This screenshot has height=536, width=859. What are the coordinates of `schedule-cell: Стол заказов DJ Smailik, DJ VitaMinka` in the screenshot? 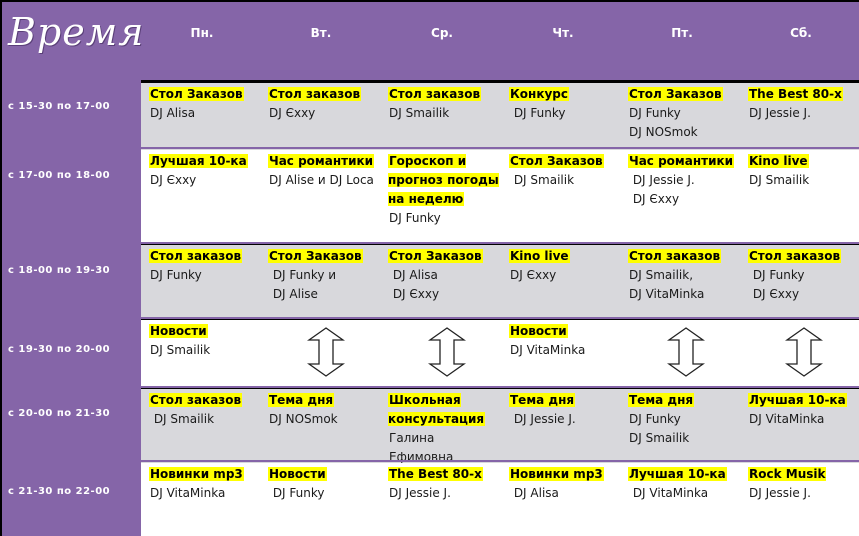 It's located at (684, 275).